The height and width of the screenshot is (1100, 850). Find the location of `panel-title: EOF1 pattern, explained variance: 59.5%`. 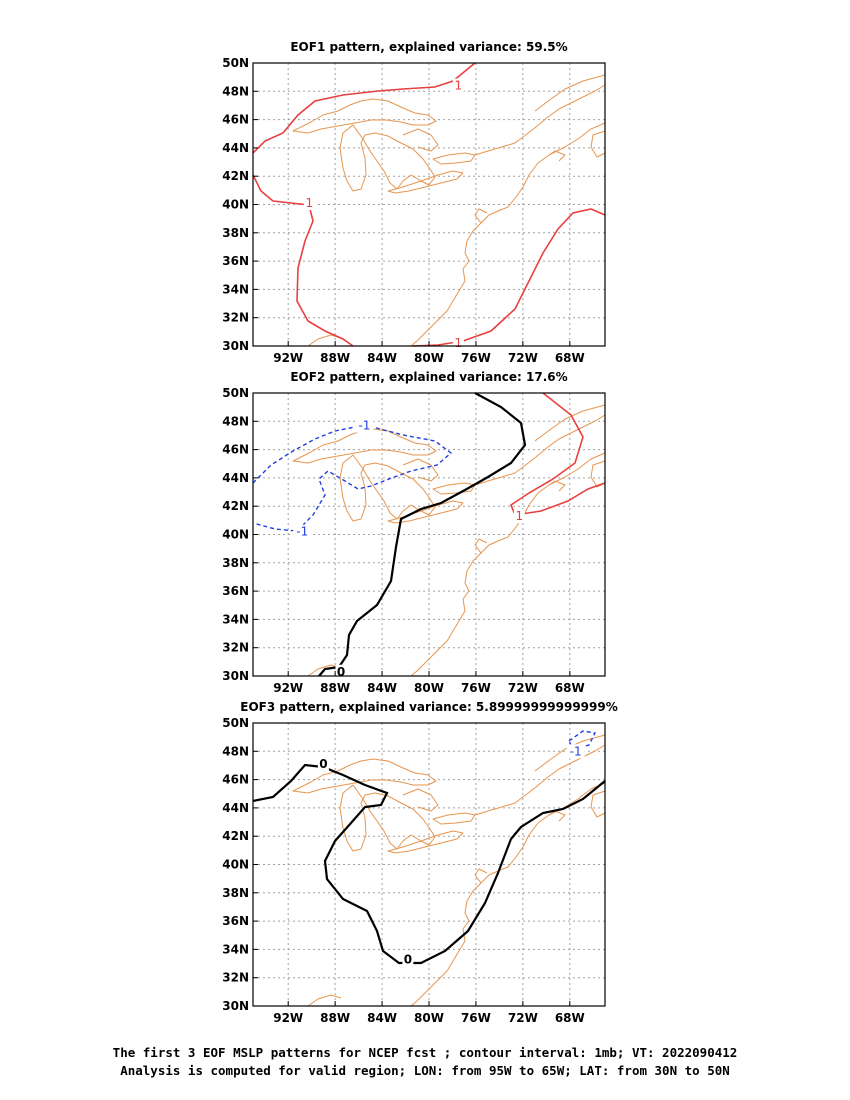

panel-title: EOF1 pattern, explained variance: 59.5% is located at coordinates (428, 47).